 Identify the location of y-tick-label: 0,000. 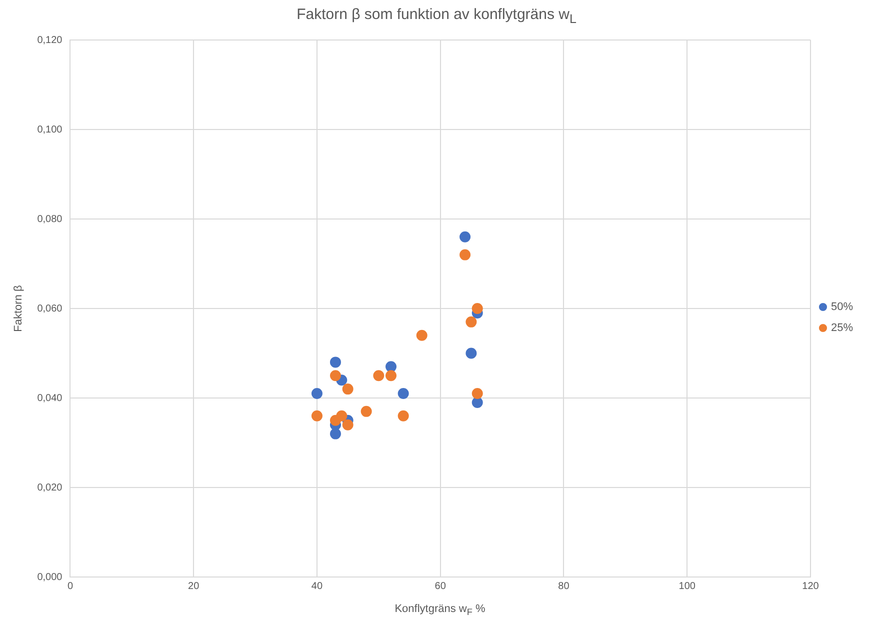
(50, 577).